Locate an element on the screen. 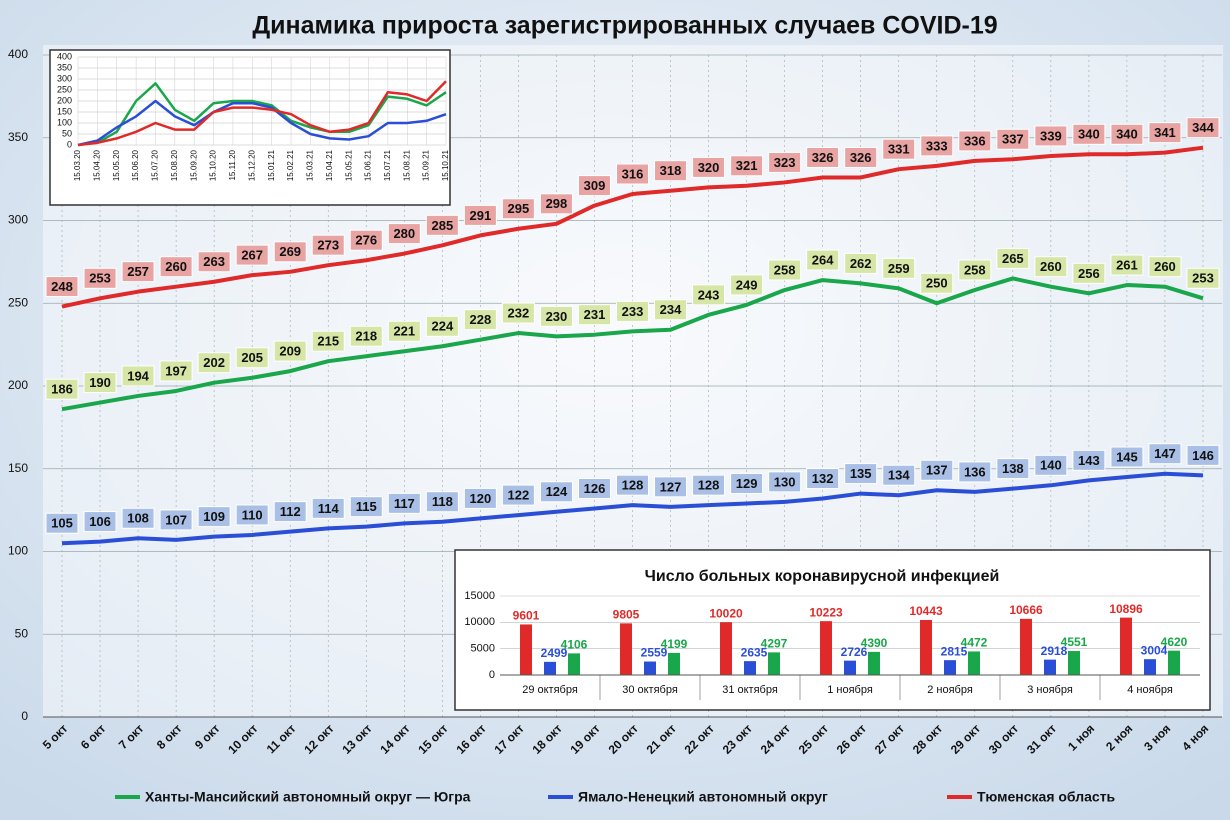  x-tick-label: 15.07.20 is located at coordinates (155, 165).